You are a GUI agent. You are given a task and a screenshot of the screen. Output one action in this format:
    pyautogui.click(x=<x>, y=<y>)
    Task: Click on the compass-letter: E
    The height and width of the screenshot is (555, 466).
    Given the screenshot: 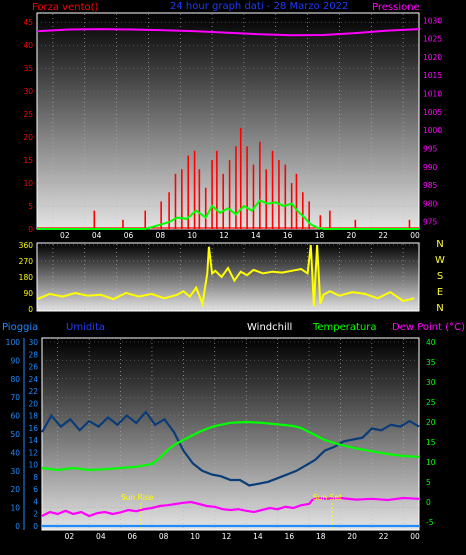 What is the action you would take?
    pyautogui.click(x=440, y=292)
    